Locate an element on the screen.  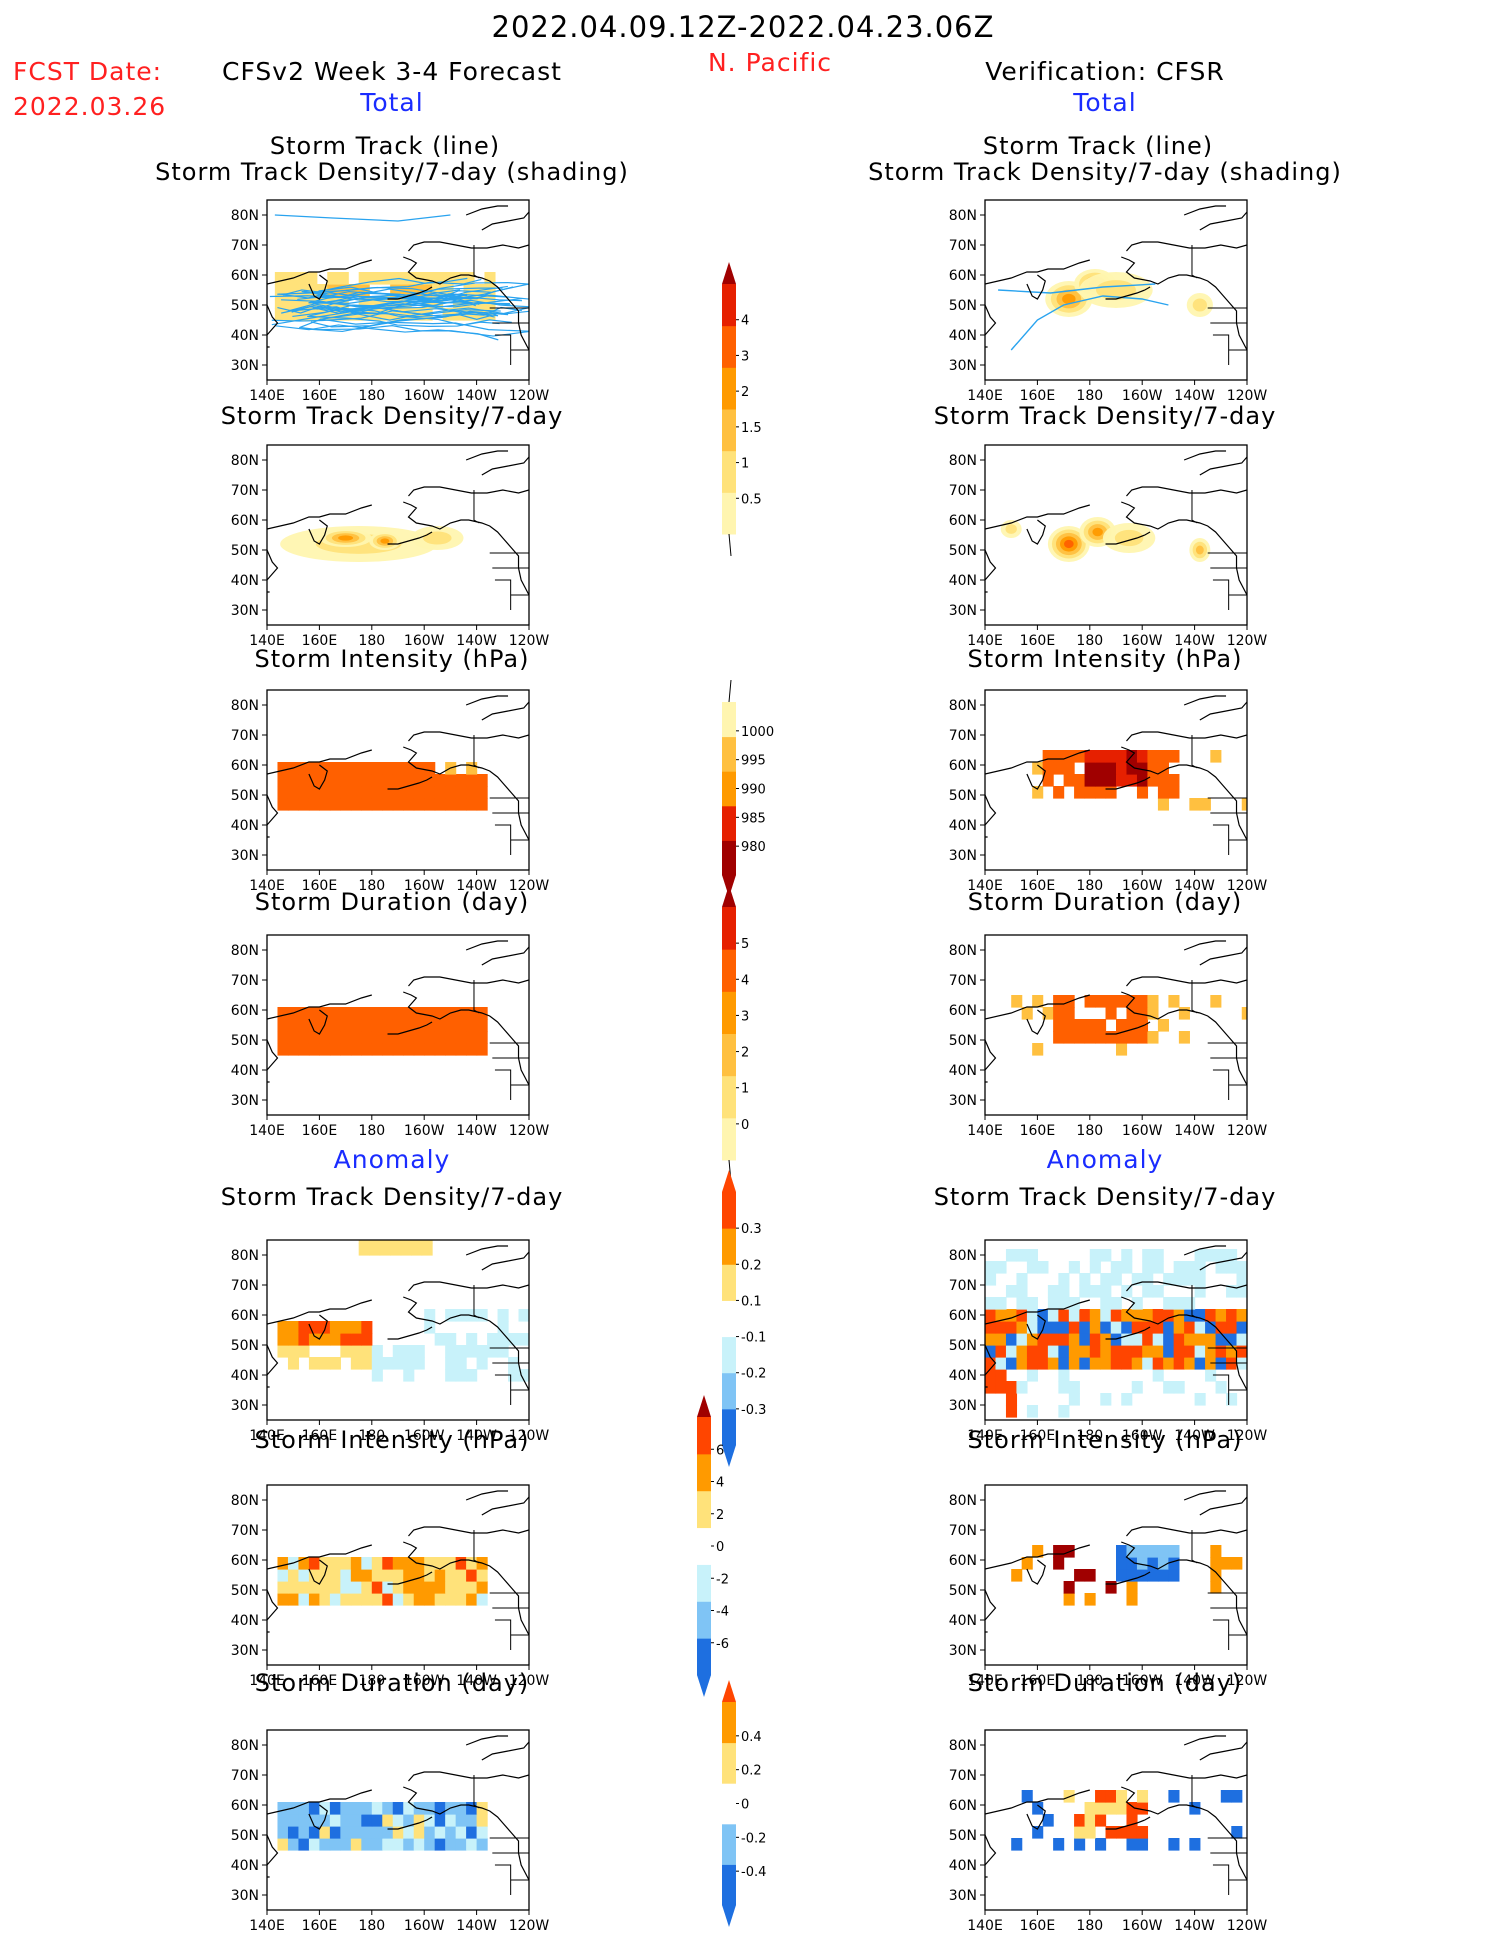
forecast-anomaly-label: Anomaly is located at coordinates (392, 1159).